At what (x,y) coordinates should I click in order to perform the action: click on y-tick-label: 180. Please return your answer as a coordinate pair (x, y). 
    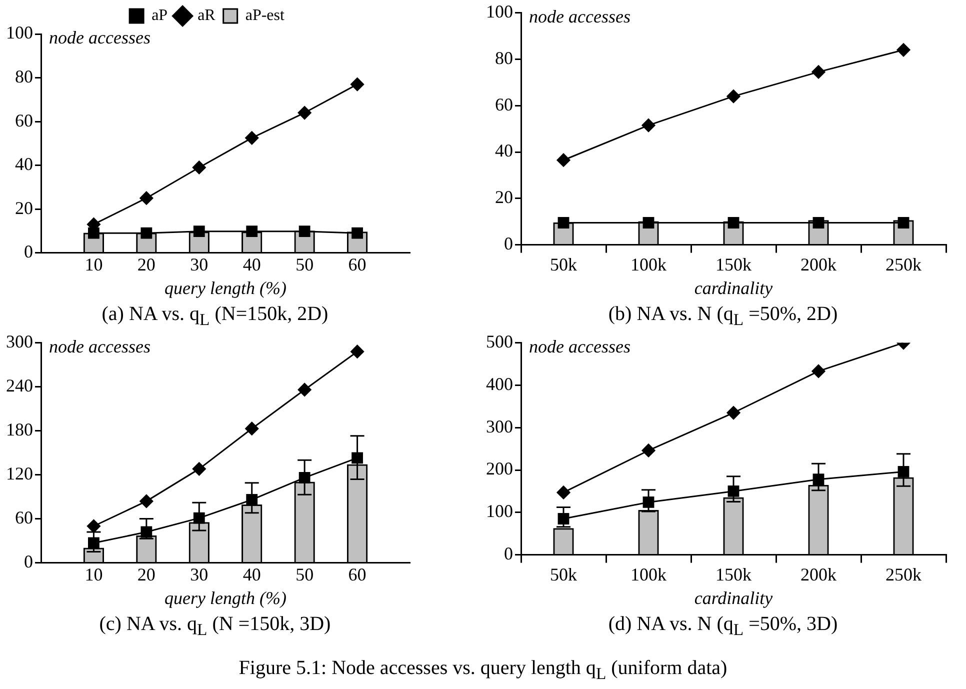
    Looking at the image, I should click on (19, 430).